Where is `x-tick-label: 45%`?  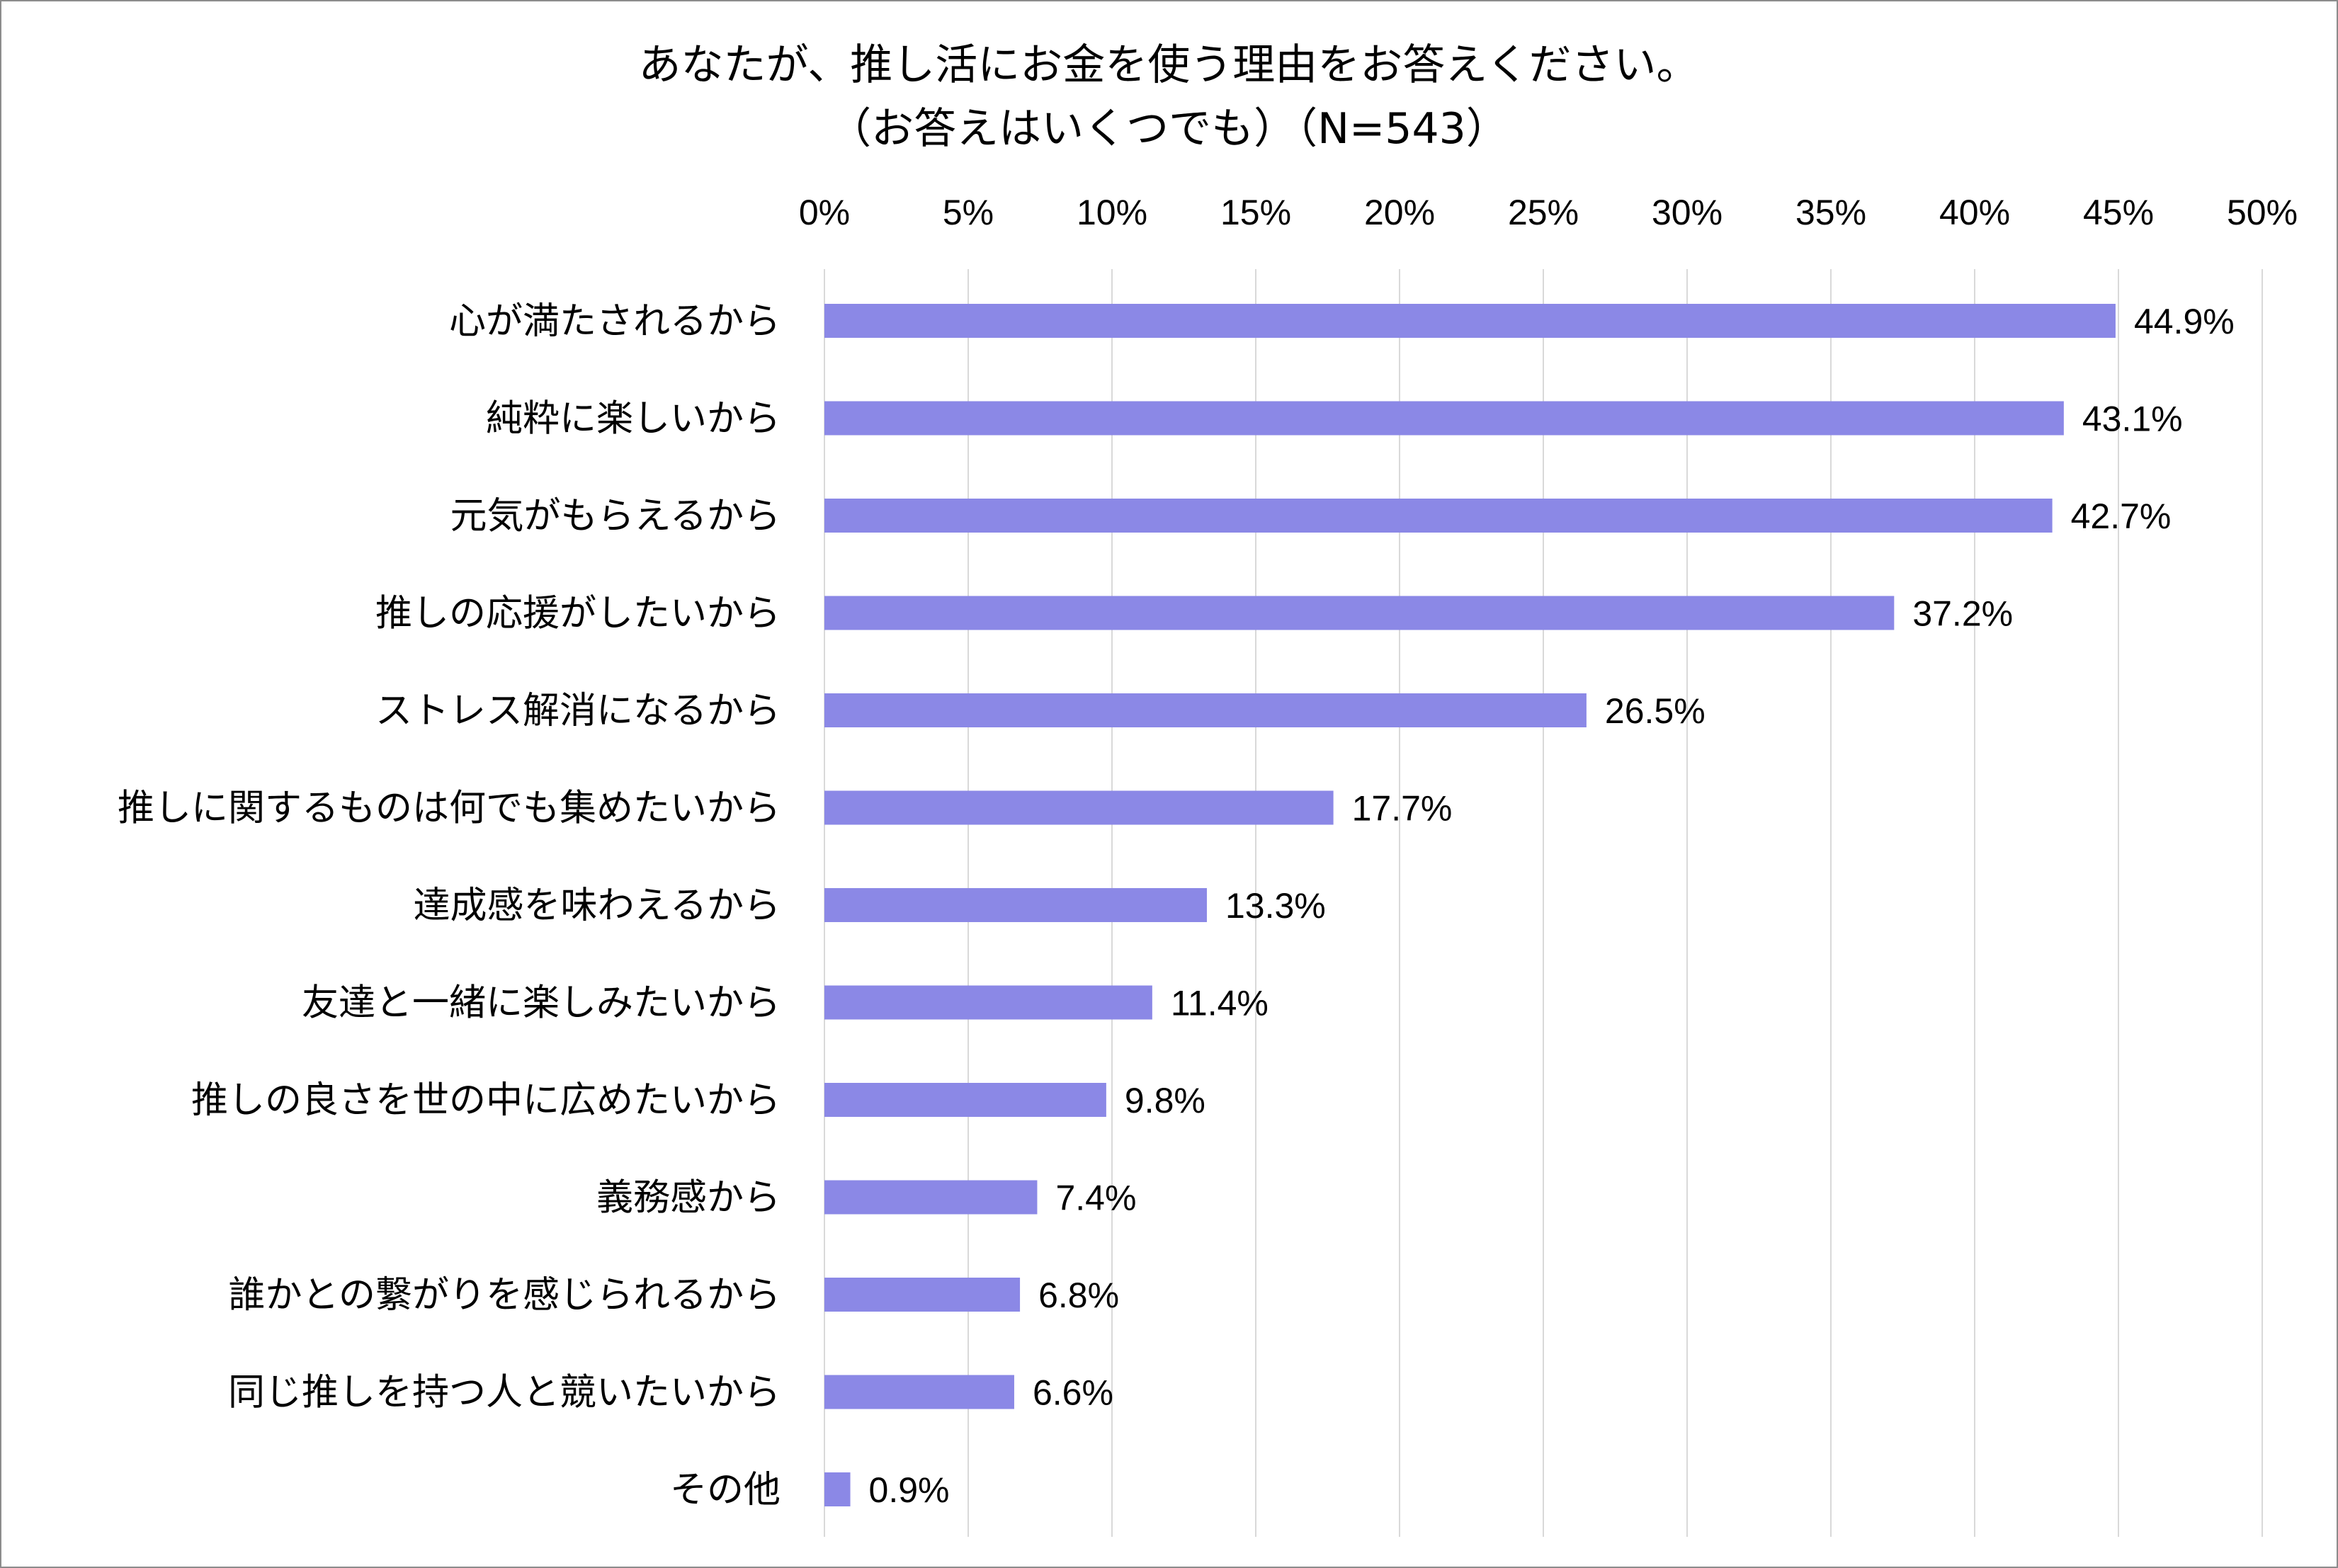
x-tick-label: 45% is located at coordinates (2118, 212).